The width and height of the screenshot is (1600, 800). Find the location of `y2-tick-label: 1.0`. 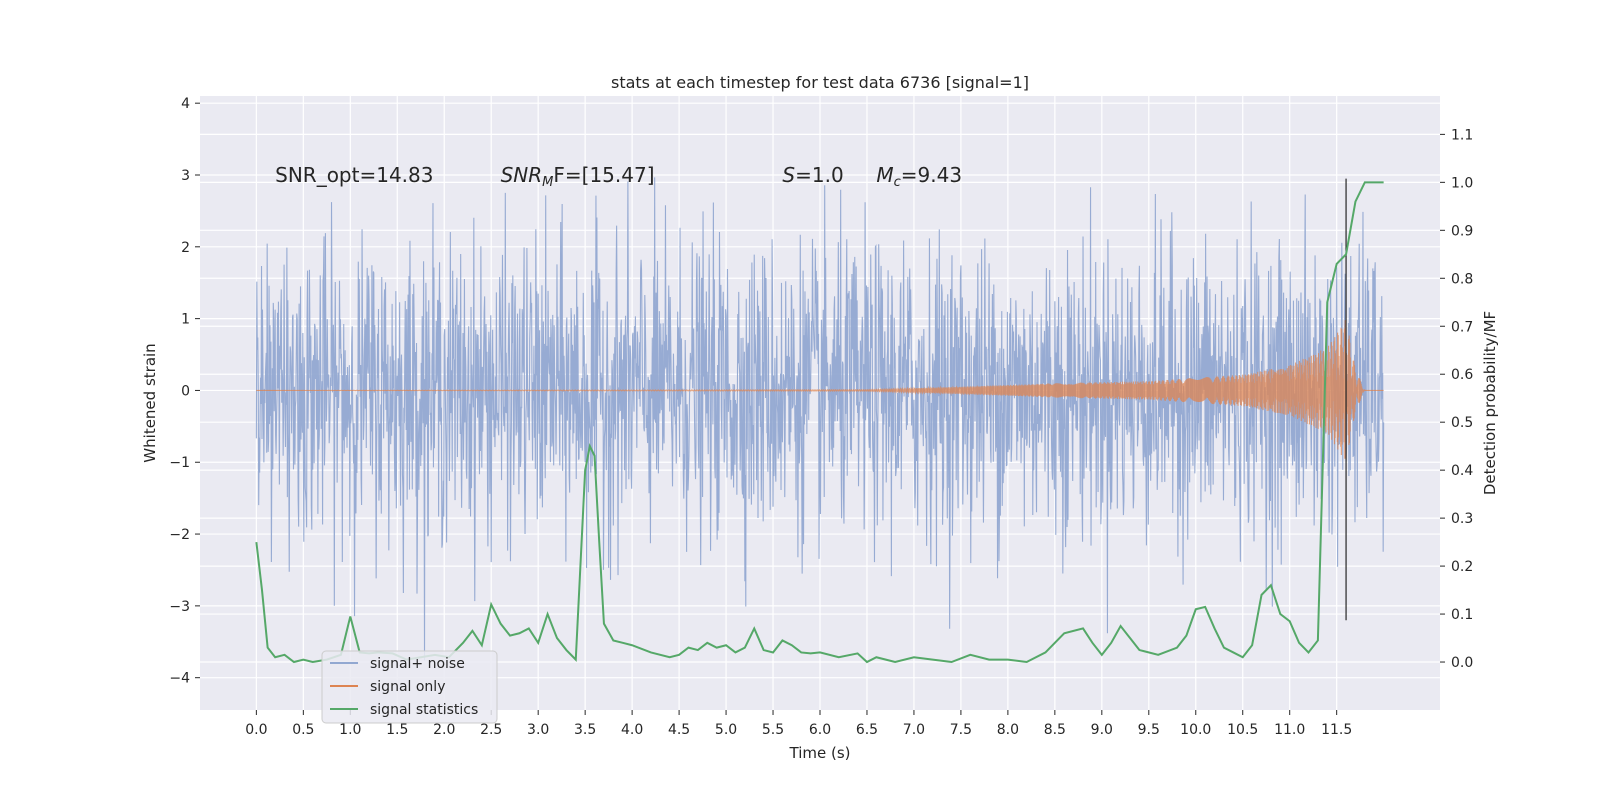

y2-tick-label: 1.0 is located at coordinates (1462, 183).